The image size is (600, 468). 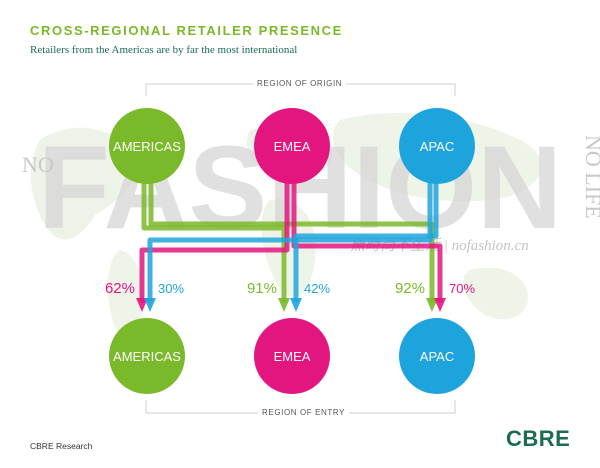 I want to click on origin-label-apac: APAC, so click(x=437, y=146).